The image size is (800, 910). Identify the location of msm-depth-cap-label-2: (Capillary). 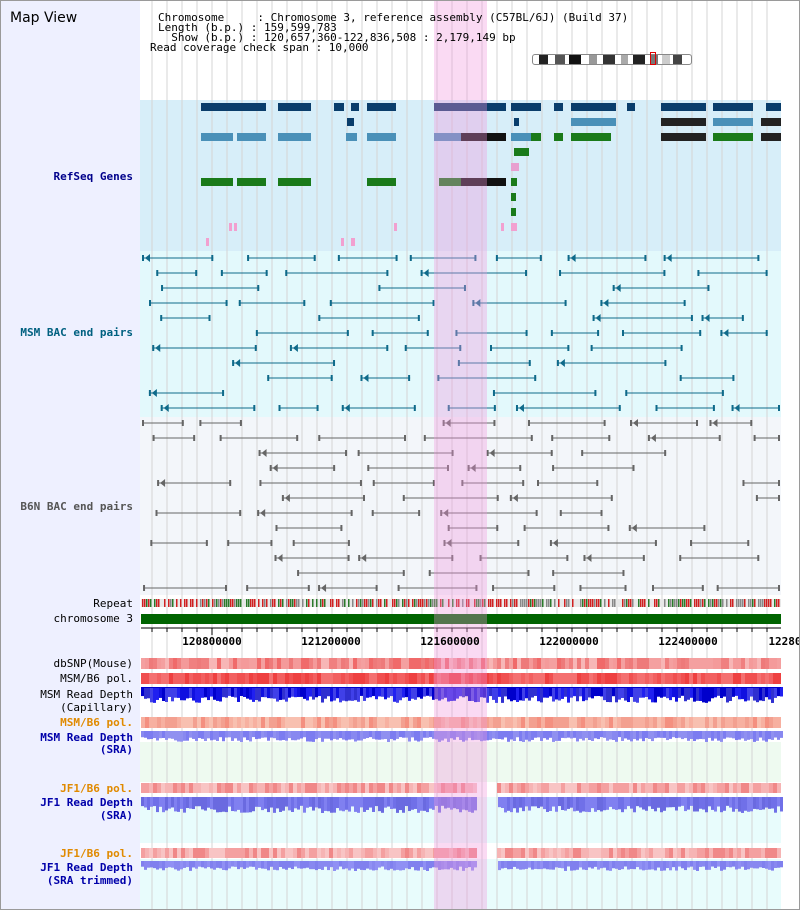
(96, 707).